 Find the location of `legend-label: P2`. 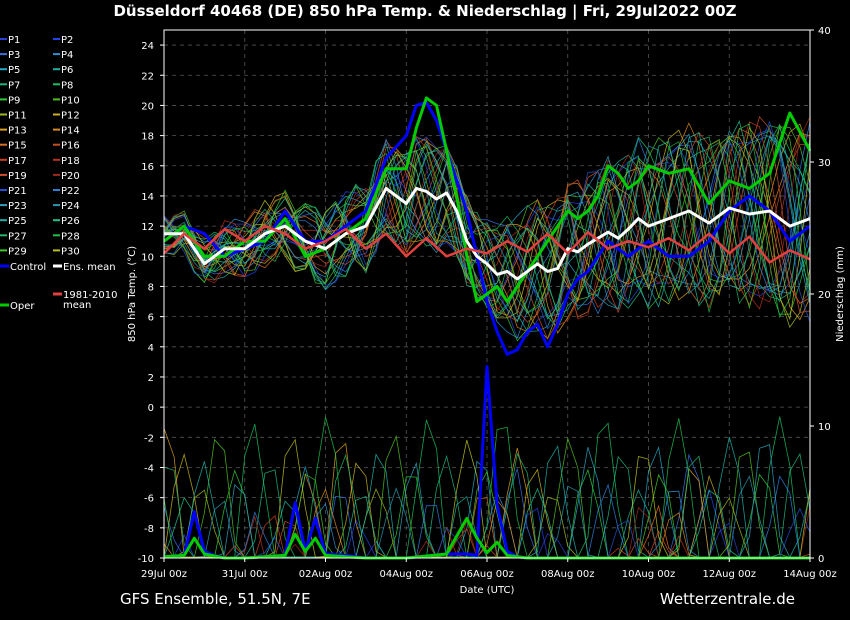

legend-label: P2 is located at coordinates (67, 40).